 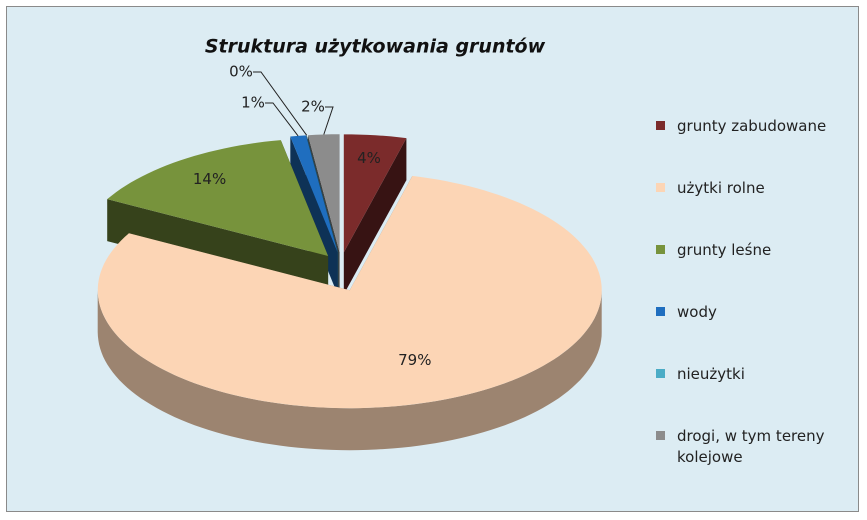 What do you see at coordinates (241, 72) in the screenshot?
I see `data-label: 0%` at bounding box center [241, 72].